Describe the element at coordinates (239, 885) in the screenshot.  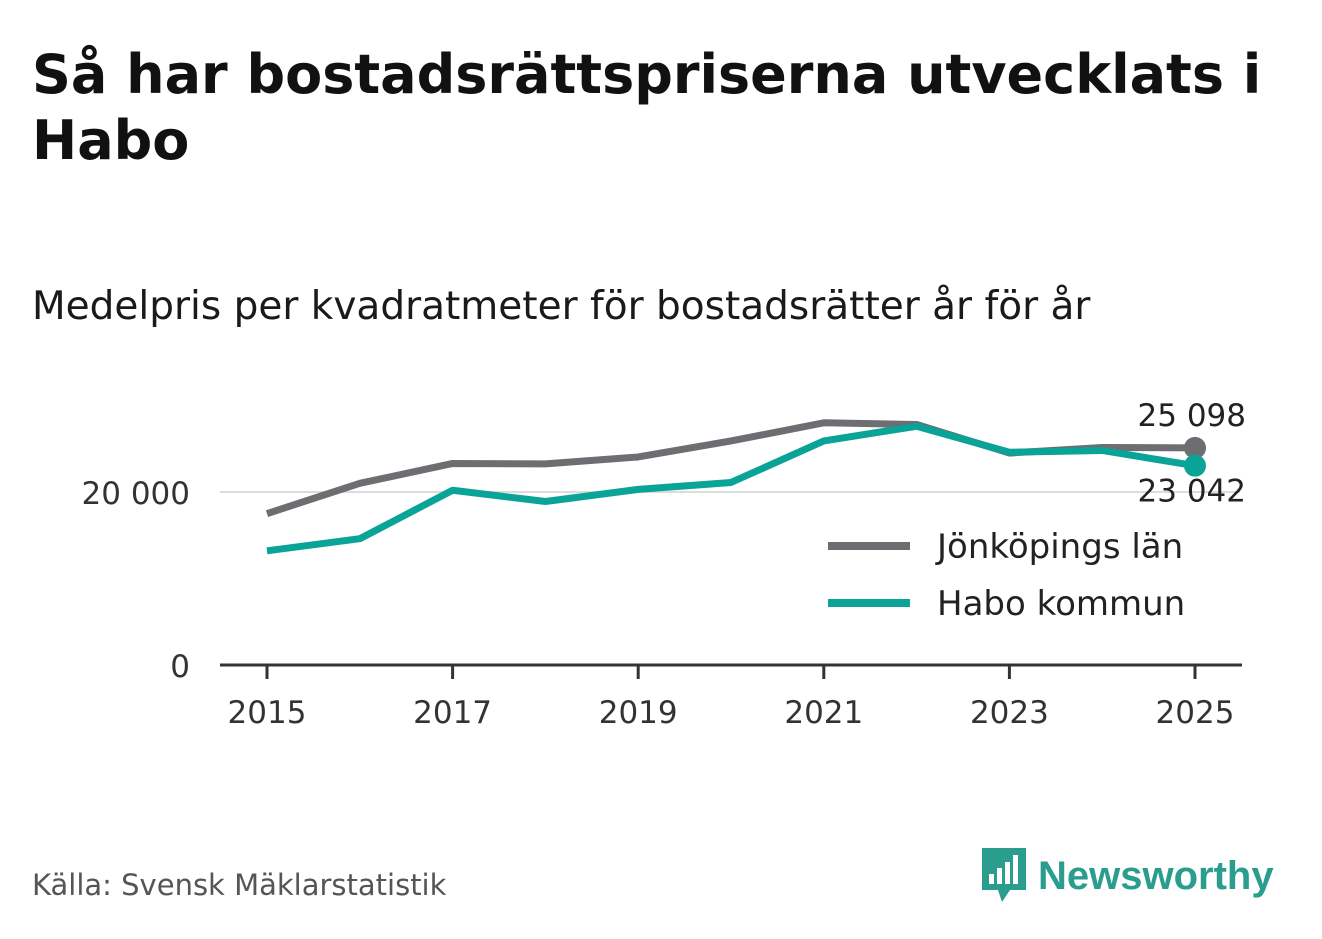
I see `source-note: Källa: Svensk Mäklarstatistik` at that location.